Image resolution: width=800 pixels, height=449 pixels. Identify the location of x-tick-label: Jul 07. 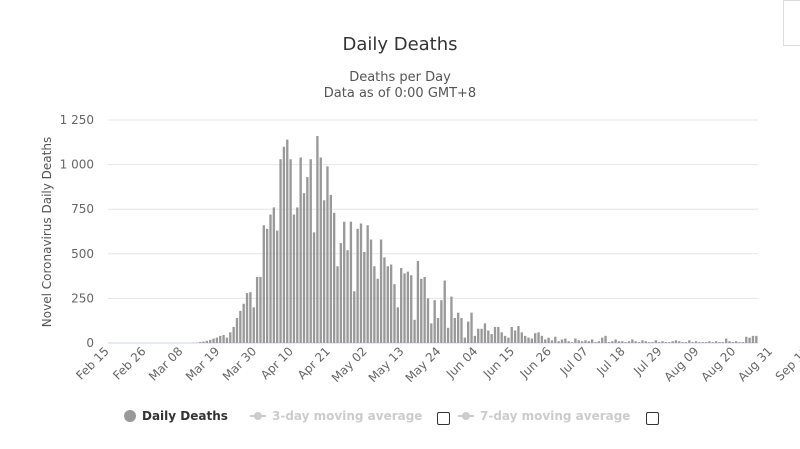
(574, 361).